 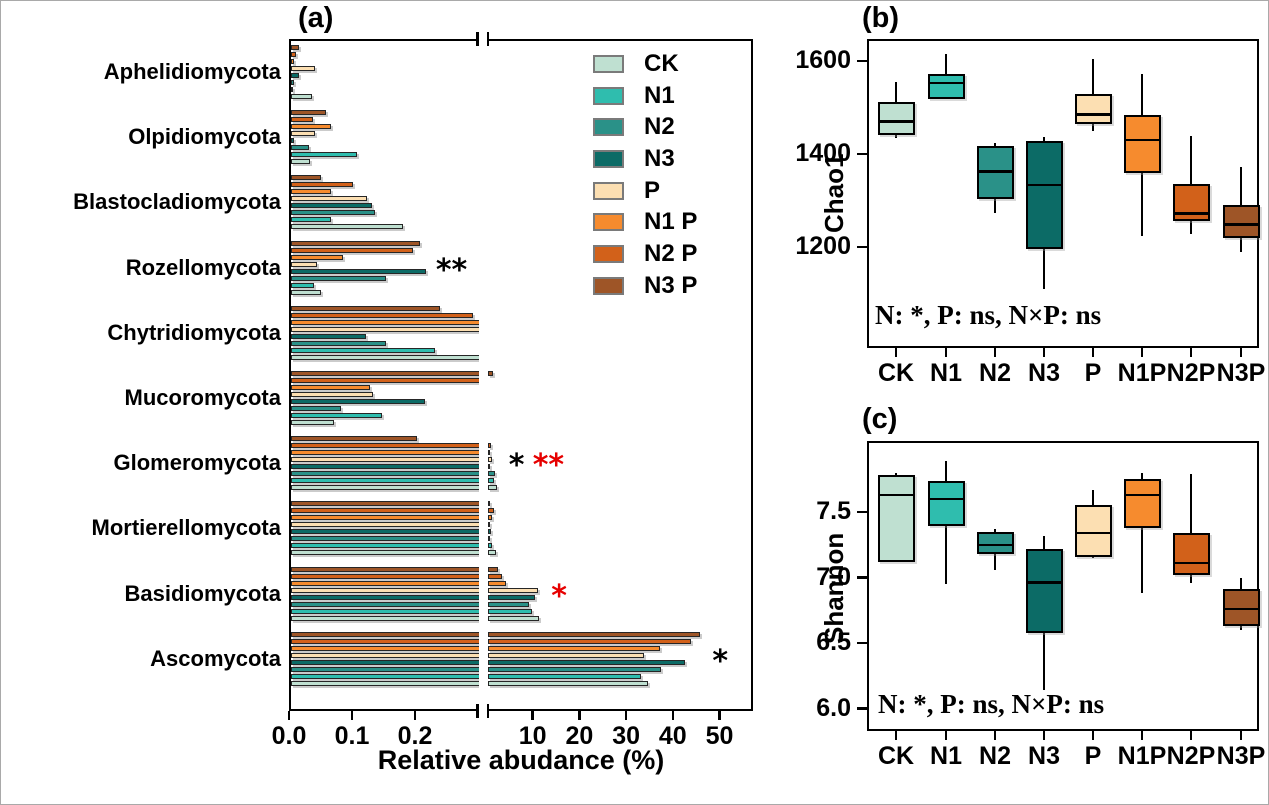 I want to click on xtick-b-P, so click(x=1093, y=352).